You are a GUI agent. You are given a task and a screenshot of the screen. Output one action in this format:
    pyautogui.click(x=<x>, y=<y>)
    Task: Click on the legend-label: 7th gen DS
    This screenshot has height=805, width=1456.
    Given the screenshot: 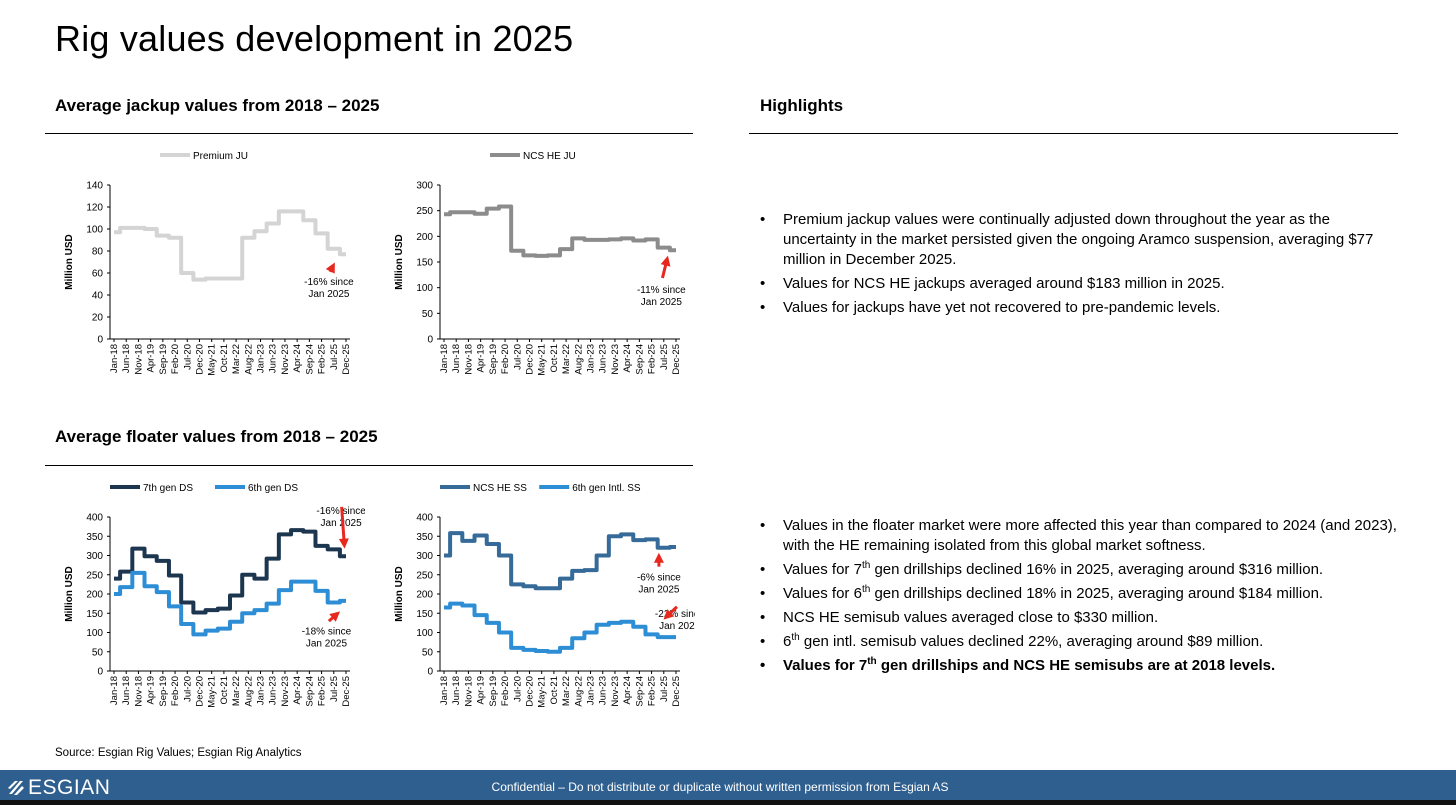 What is the action you would take?
    pyautogui.click(x=168, y=488)
    